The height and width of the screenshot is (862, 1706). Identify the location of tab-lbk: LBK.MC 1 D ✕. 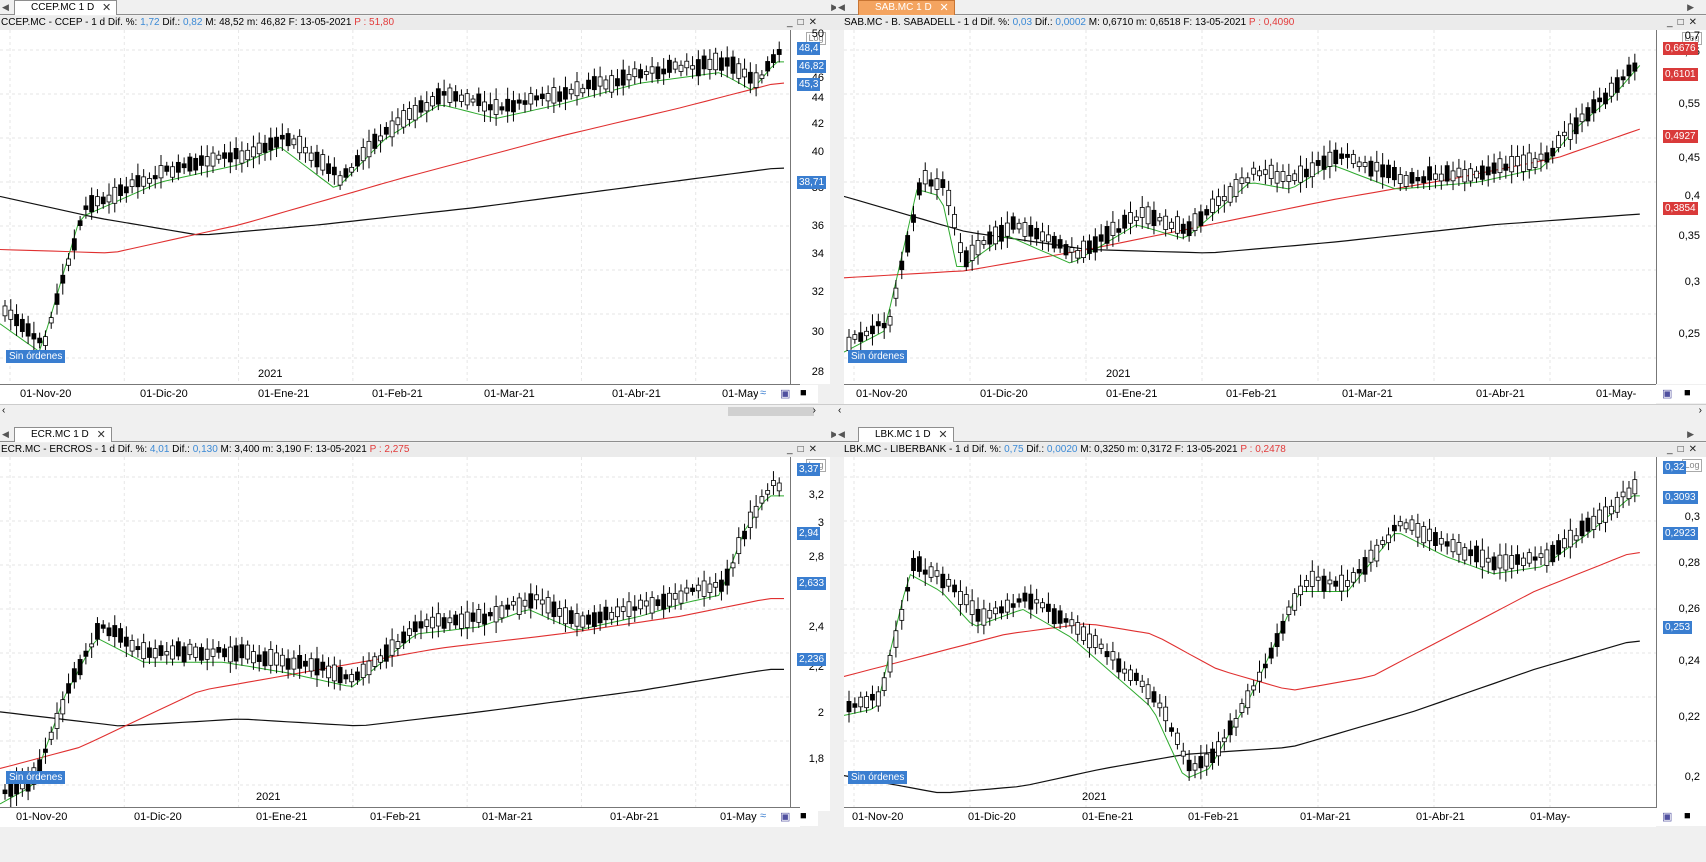
(906, 434).